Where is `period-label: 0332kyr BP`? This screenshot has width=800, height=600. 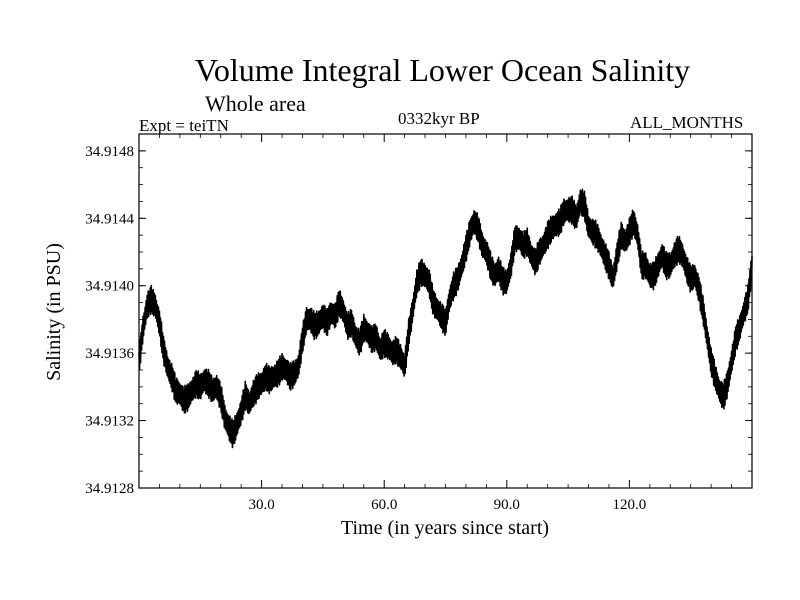 period-label: 0332kyr BP is located at coordinates (439, 118).